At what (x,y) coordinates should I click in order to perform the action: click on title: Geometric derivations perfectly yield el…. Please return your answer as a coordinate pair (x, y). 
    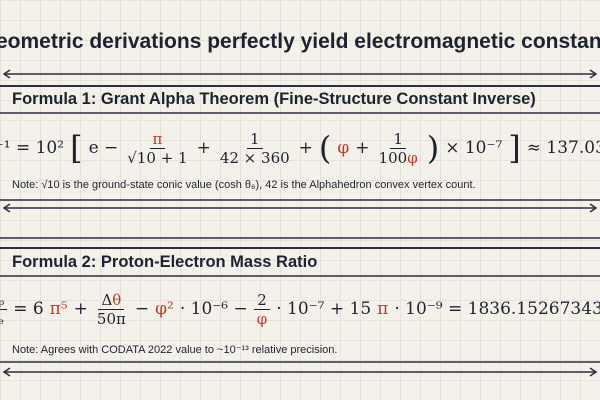
    Looking at the image, I should click on (300, 41).